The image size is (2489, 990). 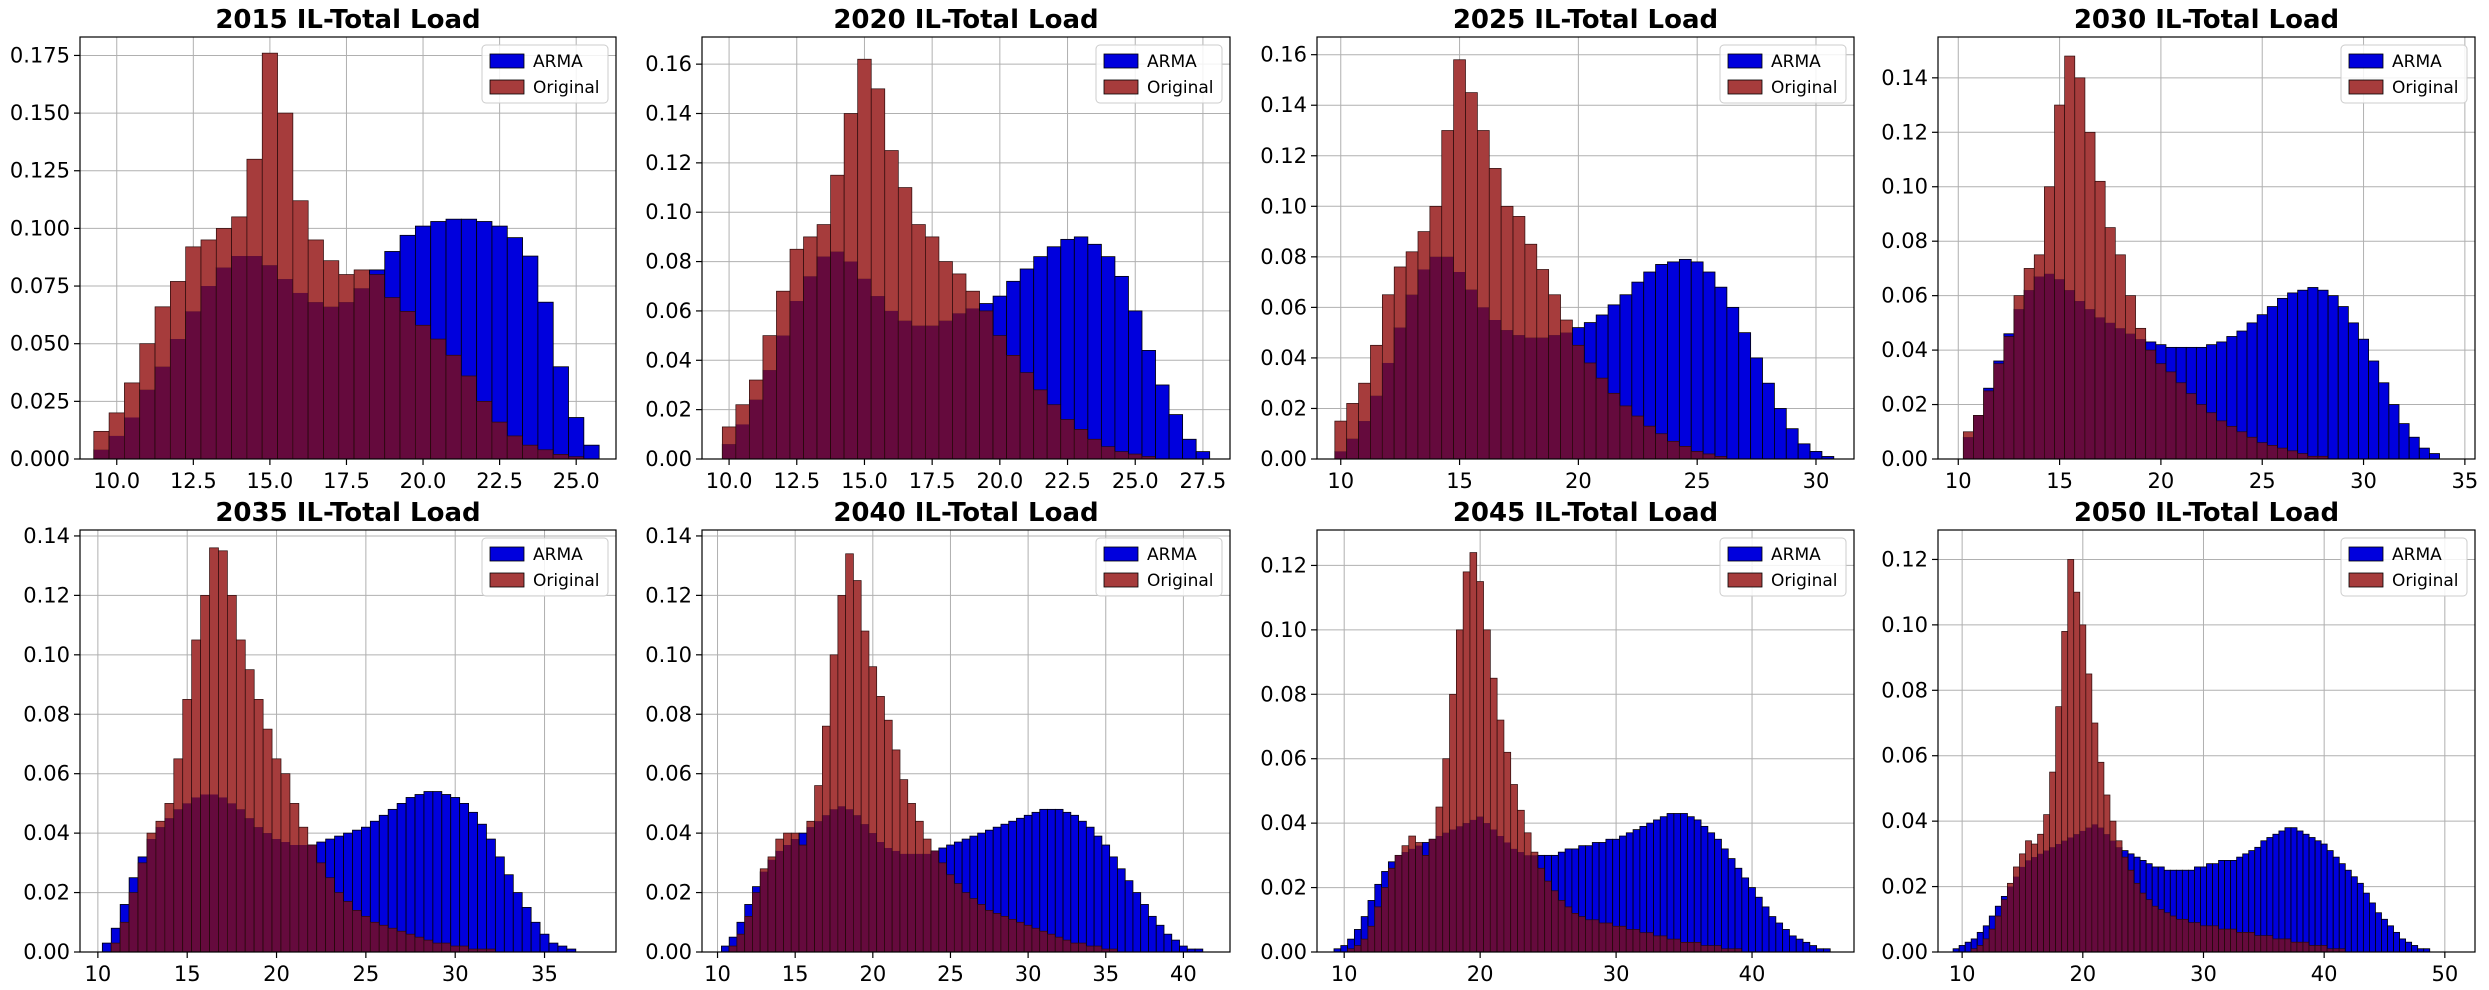 What do you see at coordinates (2417, 555) in the screenshot?
I see `legend-label-arma: ARMA` at bounding box center [2417, 555].